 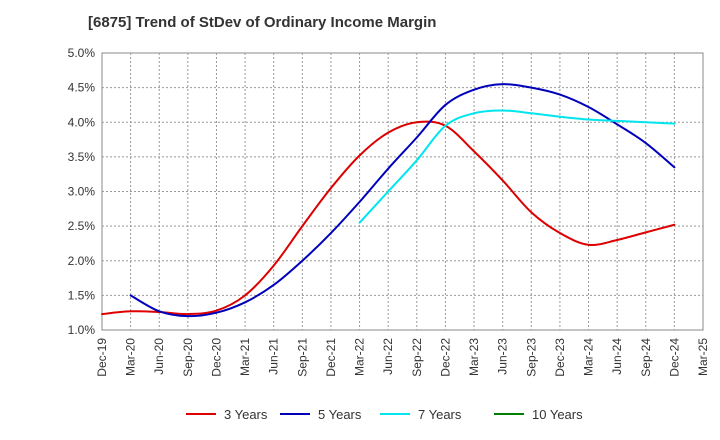 What do you see at coordinates (131, 357) in the screenshot?
I see `x-tick-label: Mar-20` at bounding box center [131, 357].